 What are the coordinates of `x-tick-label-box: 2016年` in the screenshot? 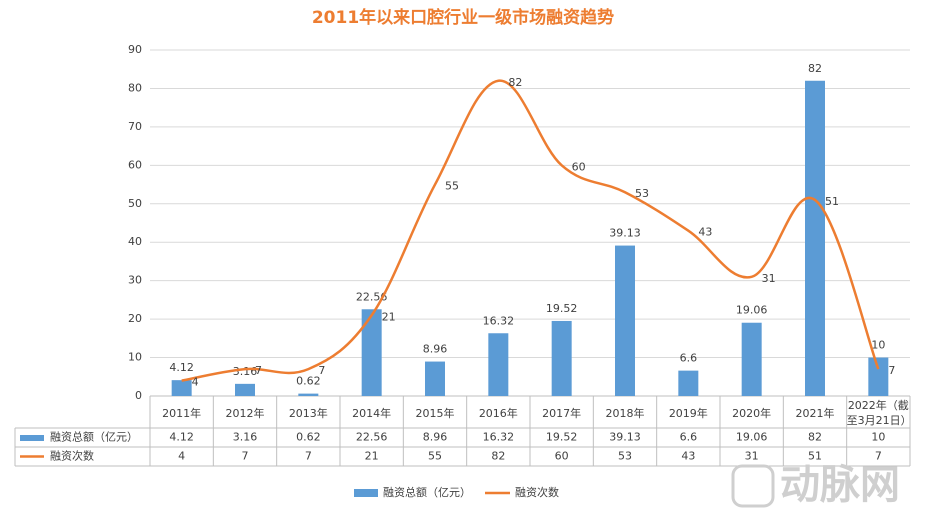 It's located at (498, 413).